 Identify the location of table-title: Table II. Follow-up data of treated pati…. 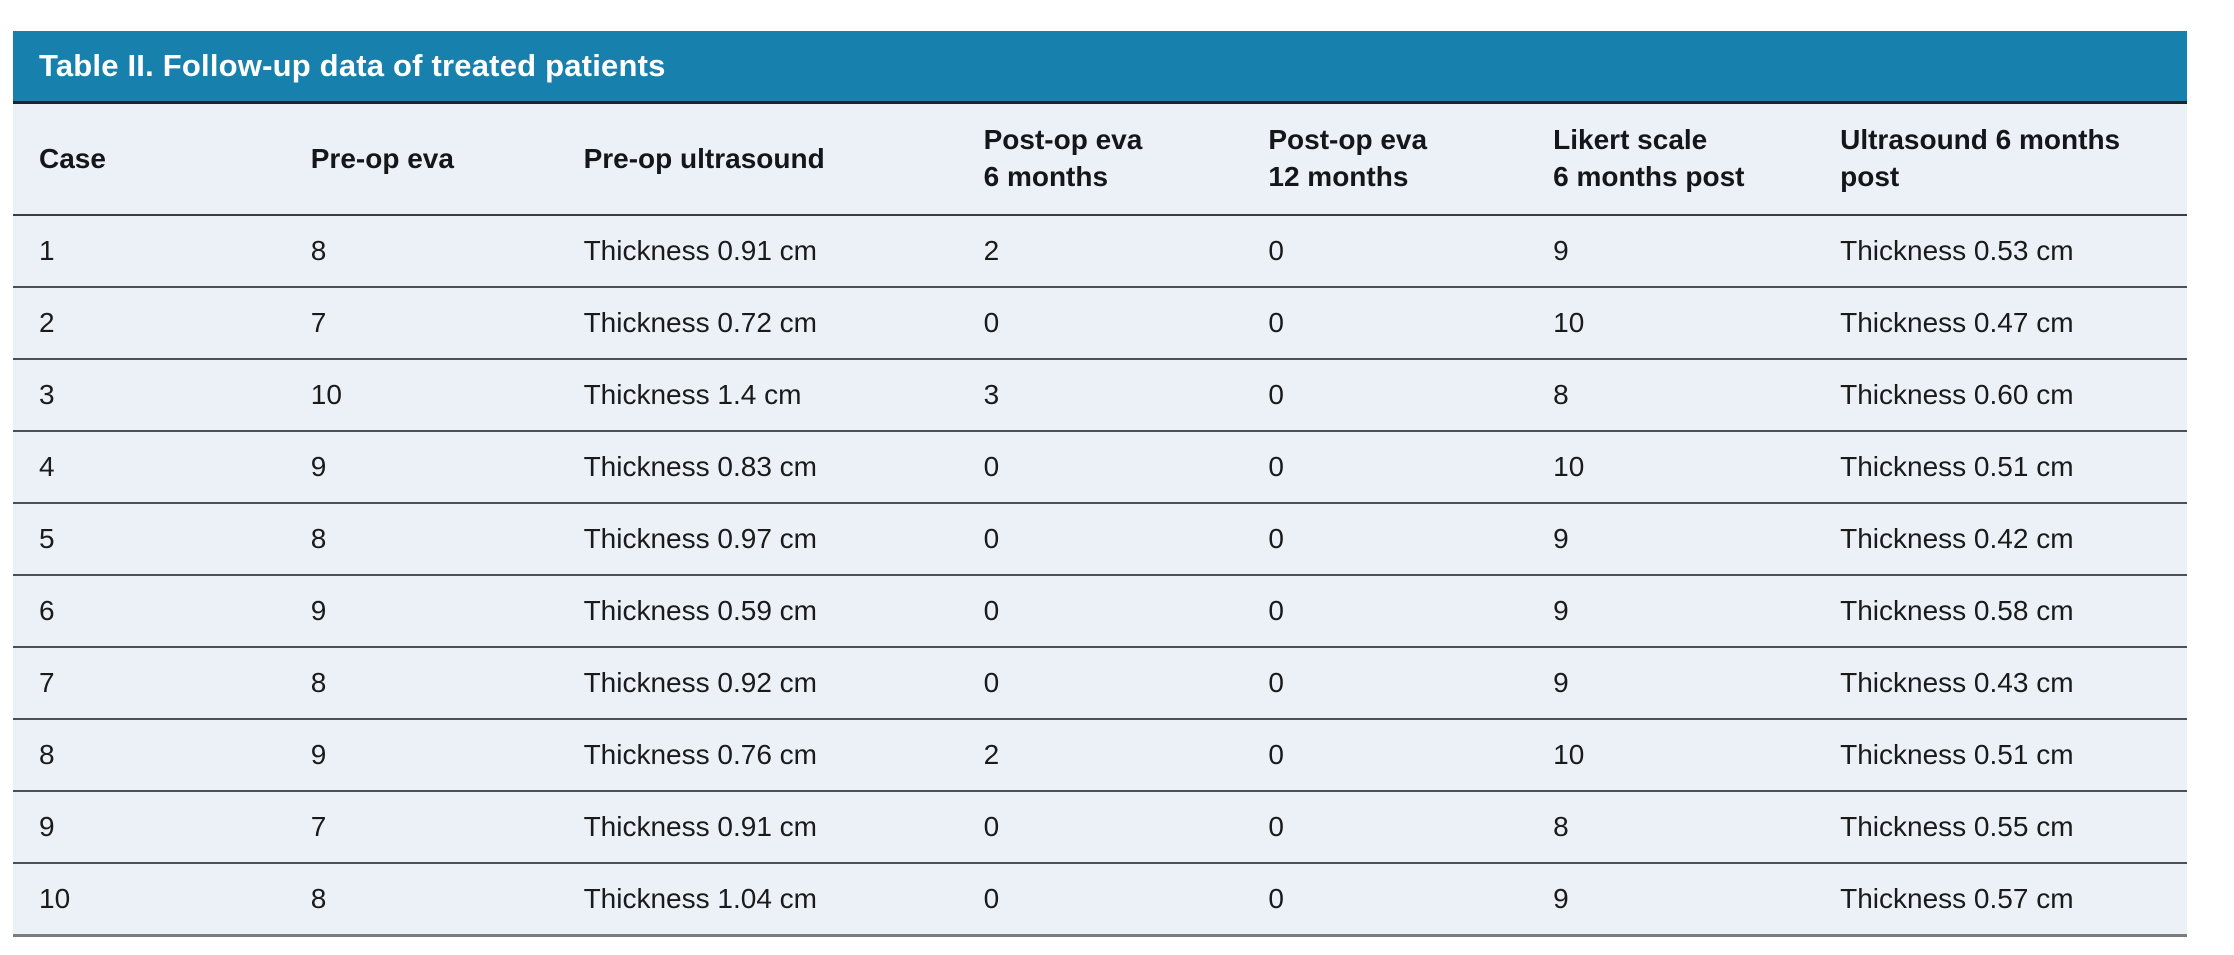
(352, 65).